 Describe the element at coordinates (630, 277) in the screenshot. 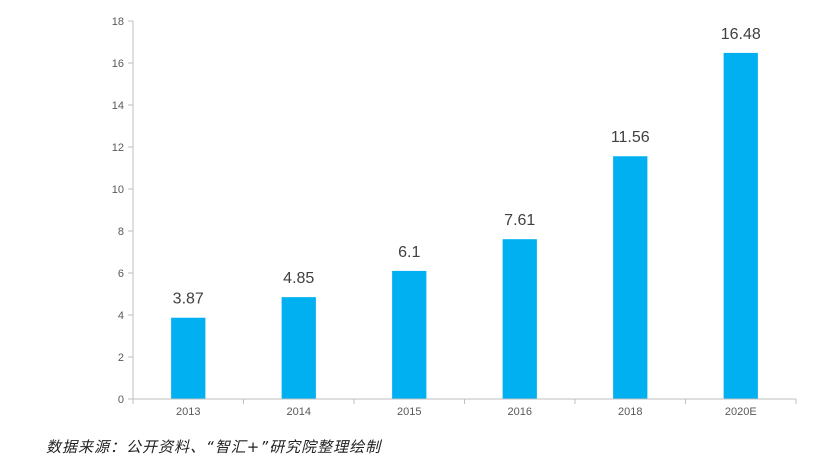

I see `bar-2018` at that location.